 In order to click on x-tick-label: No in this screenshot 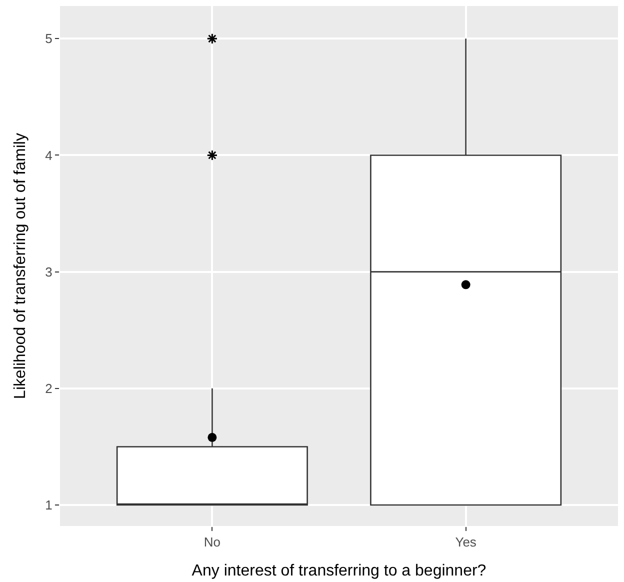, I will do `click(212, 542)`.